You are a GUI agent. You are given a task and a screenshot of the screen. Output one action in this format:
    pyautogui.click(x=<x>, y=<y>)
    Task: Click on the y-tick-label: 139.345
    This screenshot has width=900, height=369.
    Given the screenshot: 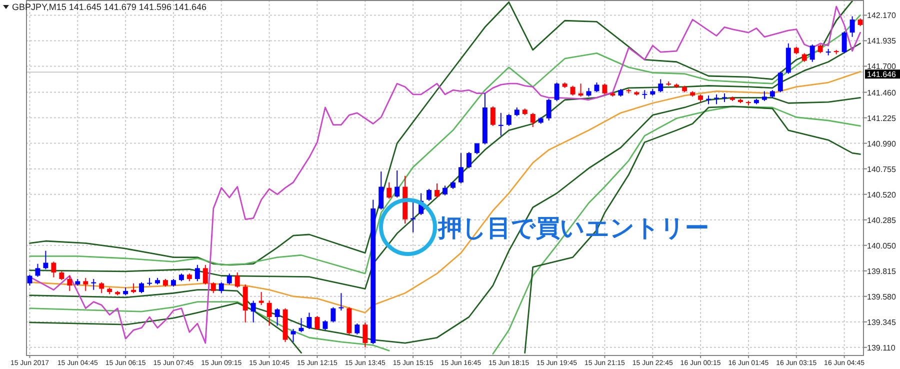 What is the action you would take?
    pyautogui.click(x=881, y=322)
    